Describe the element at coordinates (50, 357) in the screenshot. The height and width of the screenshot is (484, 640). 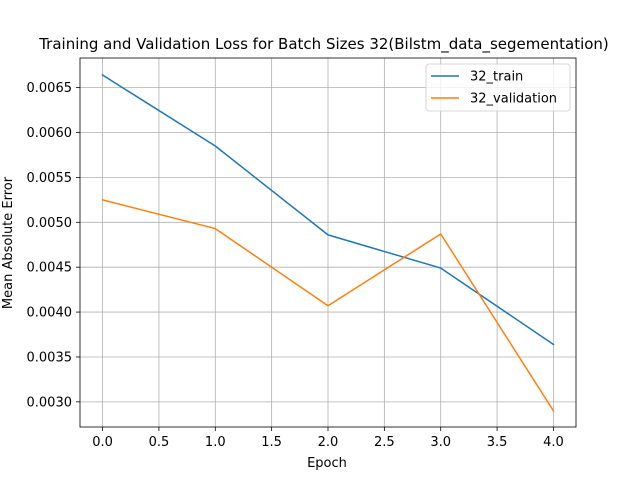
I see `y-tick-label: 0.0035` at that location.